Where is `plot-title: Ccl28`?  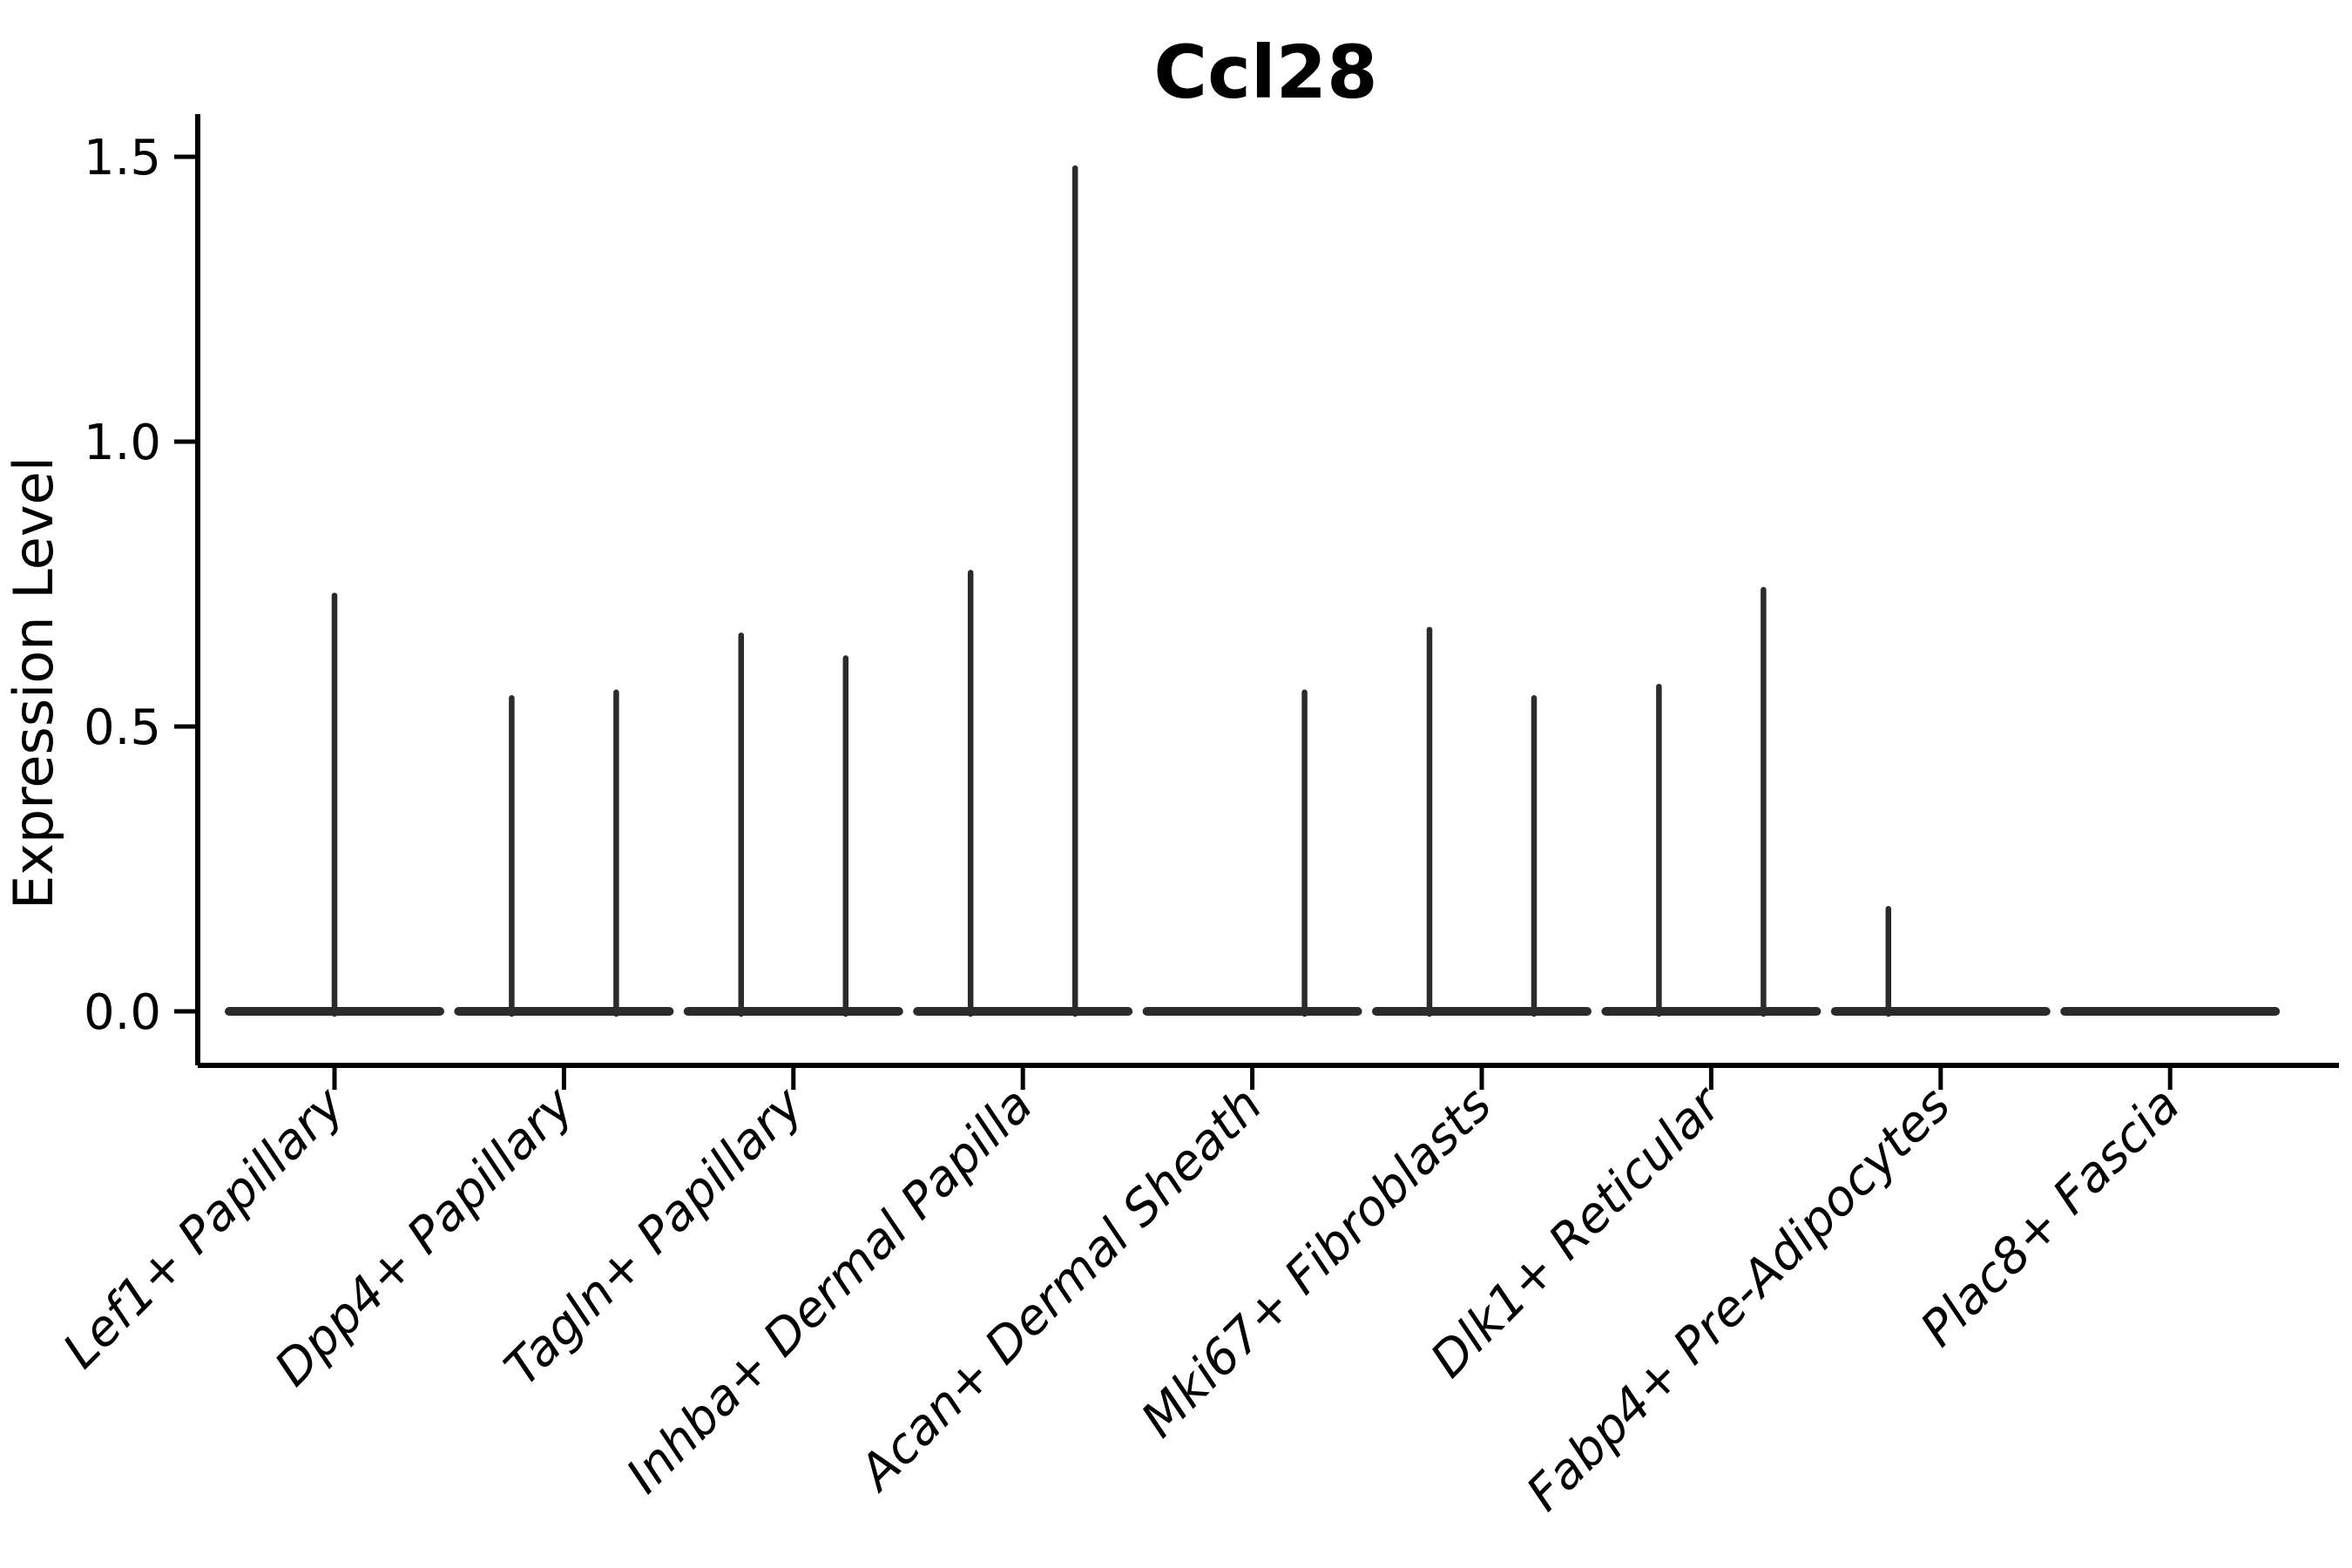
plot-title: Ccl28 is located at coordinates (1265, 72).